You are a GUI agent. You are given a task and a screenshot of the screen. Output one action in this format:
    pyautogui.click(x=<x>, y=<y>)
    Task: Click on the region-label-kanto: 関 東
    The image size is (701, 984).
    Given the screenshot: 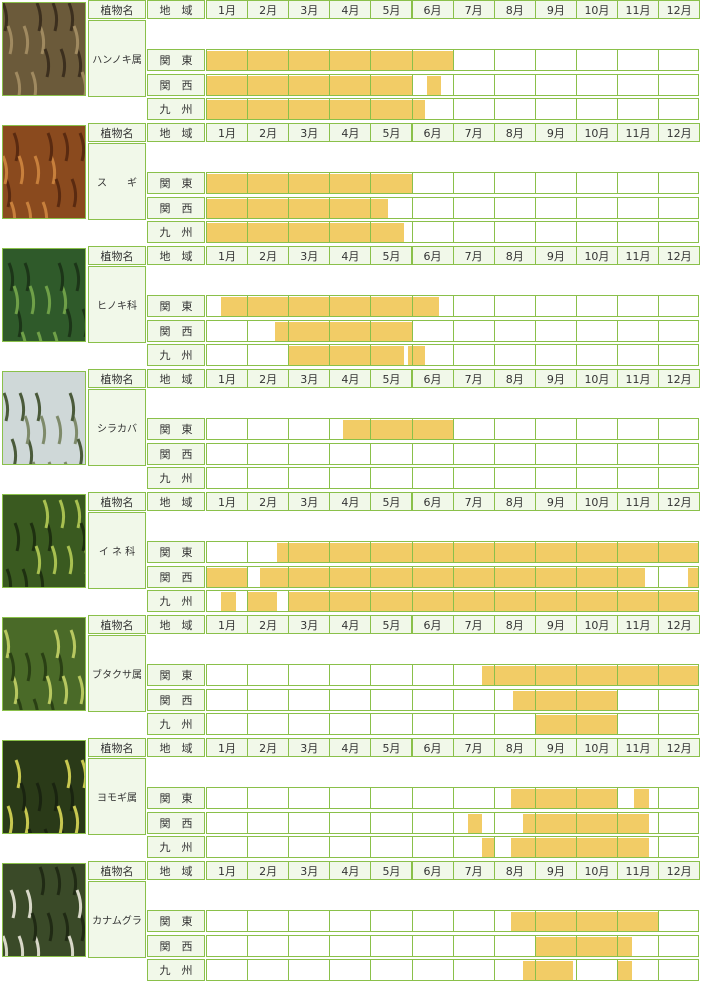 What is the action you would take?
    pyautogui.click(x=176, y=183)
    